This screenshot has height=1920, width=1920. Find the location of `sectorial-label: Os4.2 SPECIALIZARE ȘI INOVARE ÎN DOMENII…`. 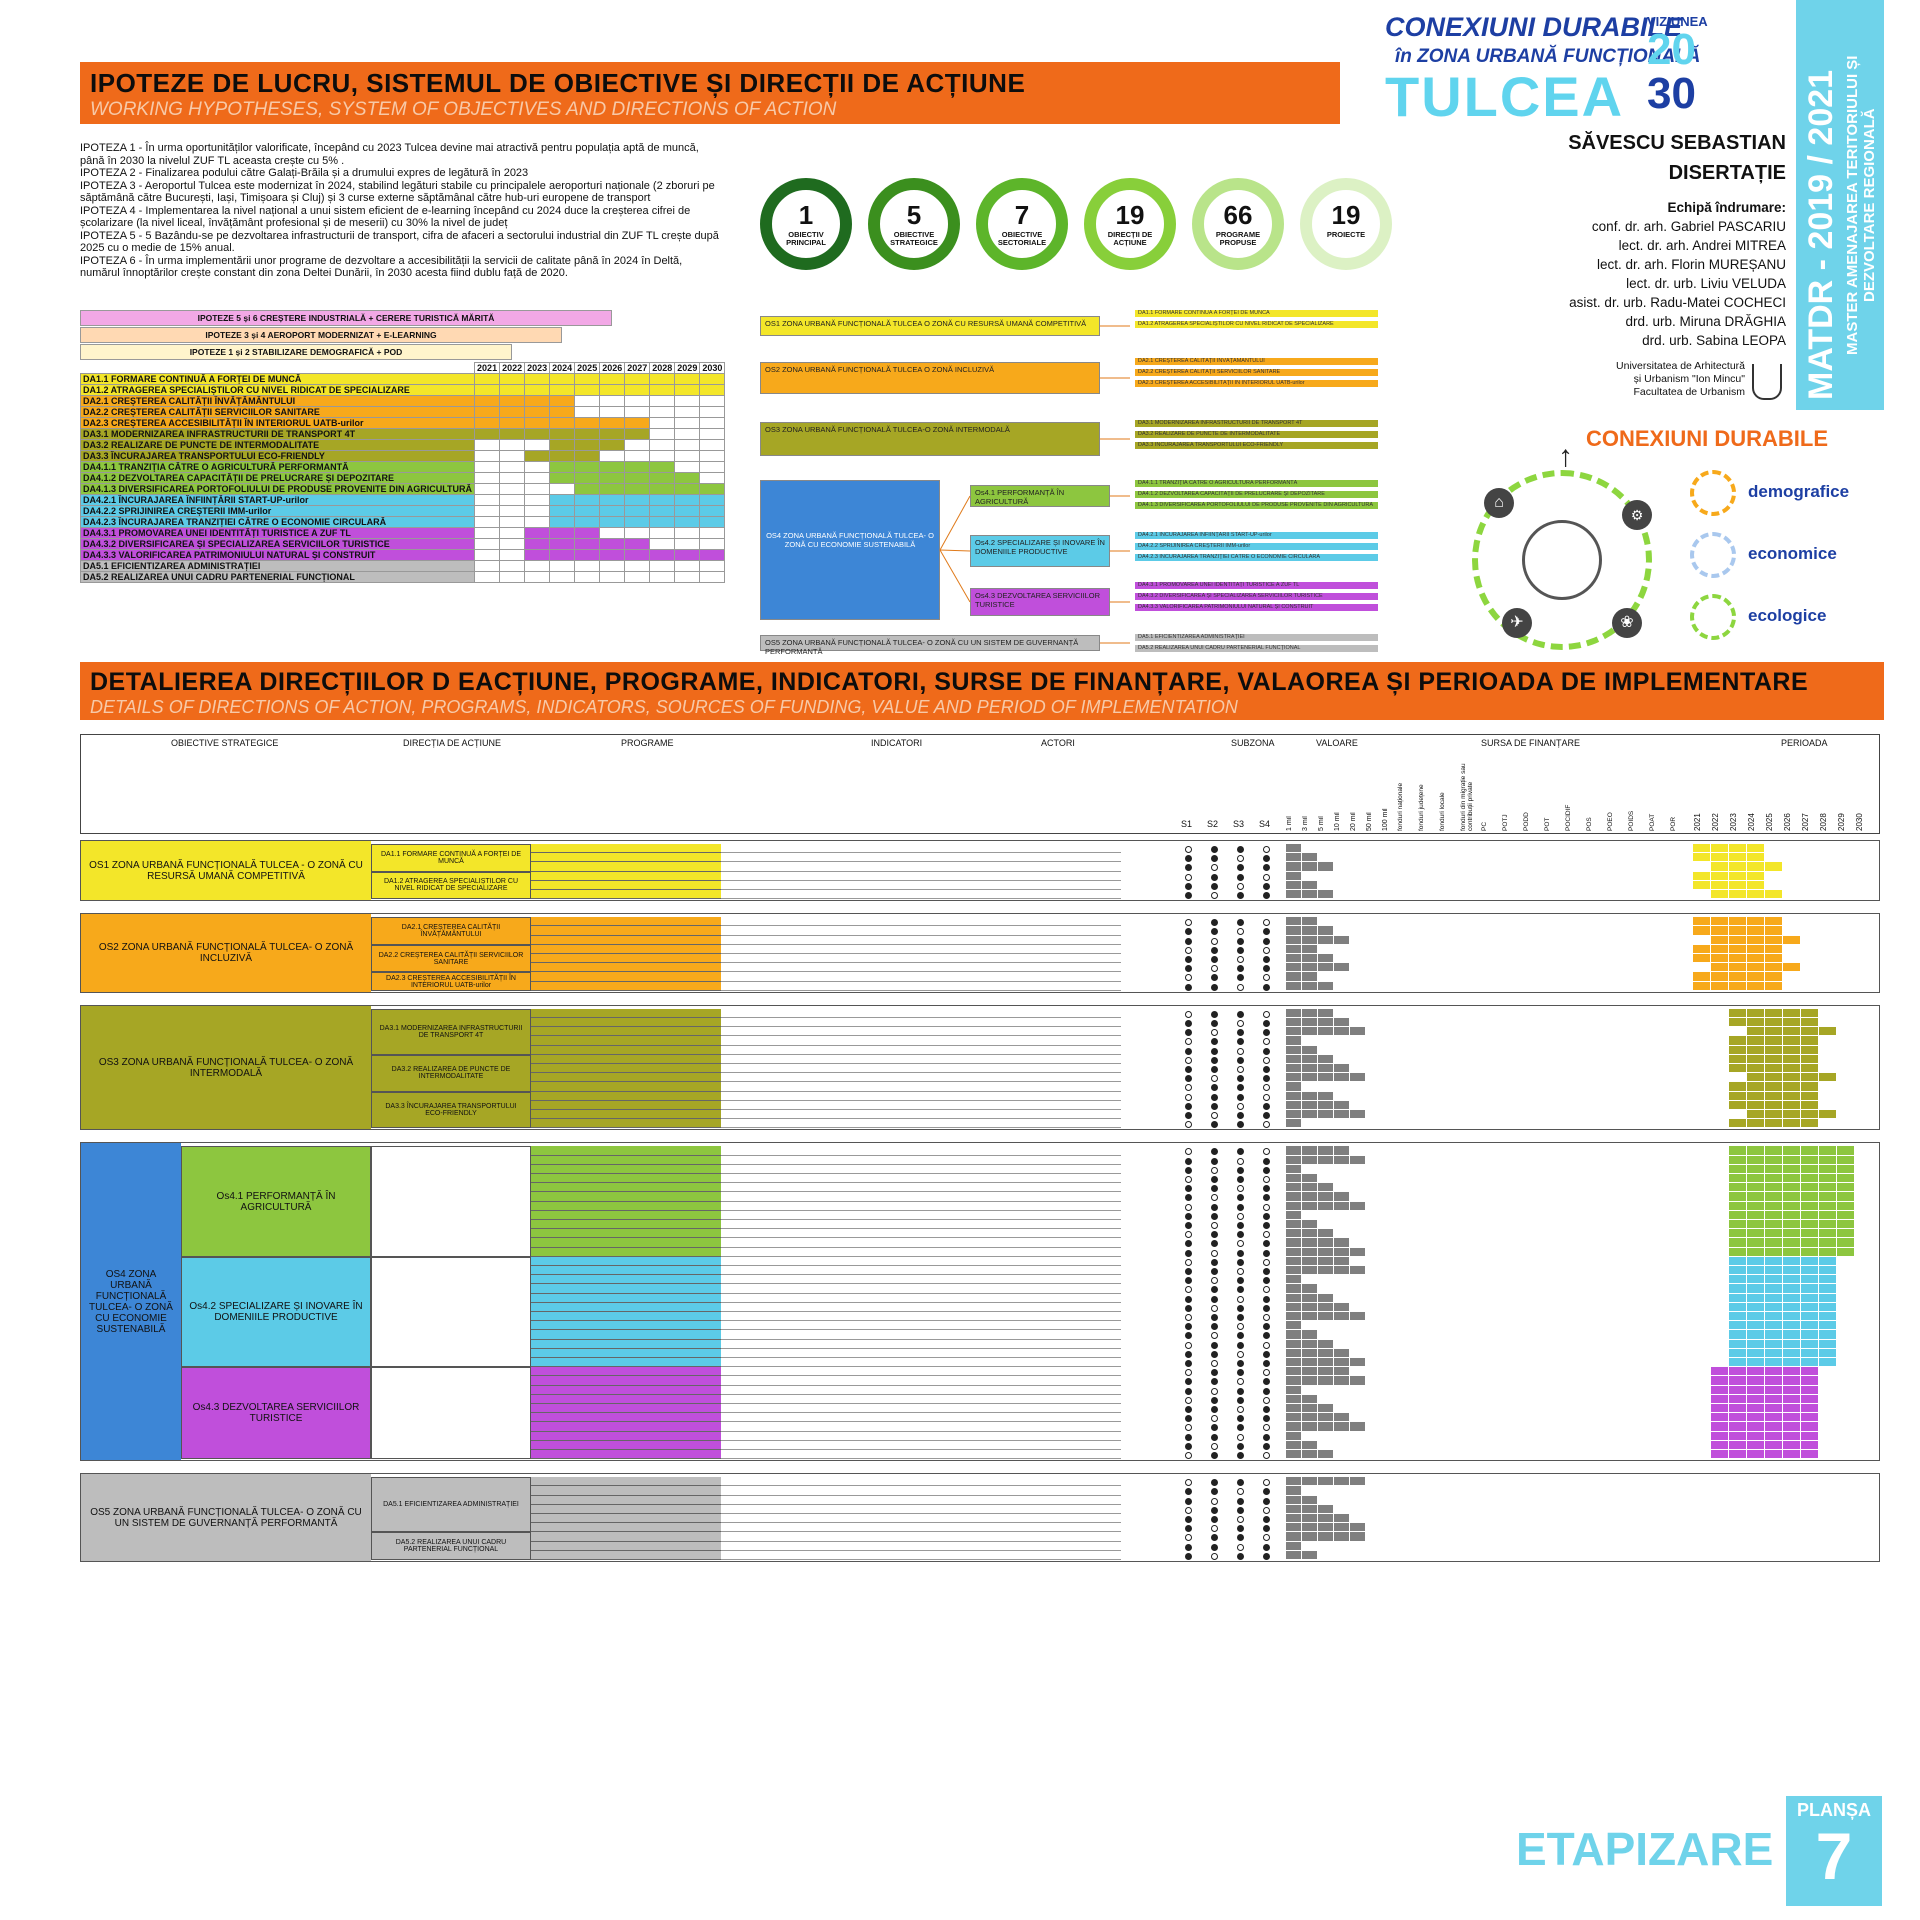

sectorial-label: Os4.2 SPECIALIZARE ȘI INOVARE ÎN DOMENII… is located at coordinates (276, 1312).